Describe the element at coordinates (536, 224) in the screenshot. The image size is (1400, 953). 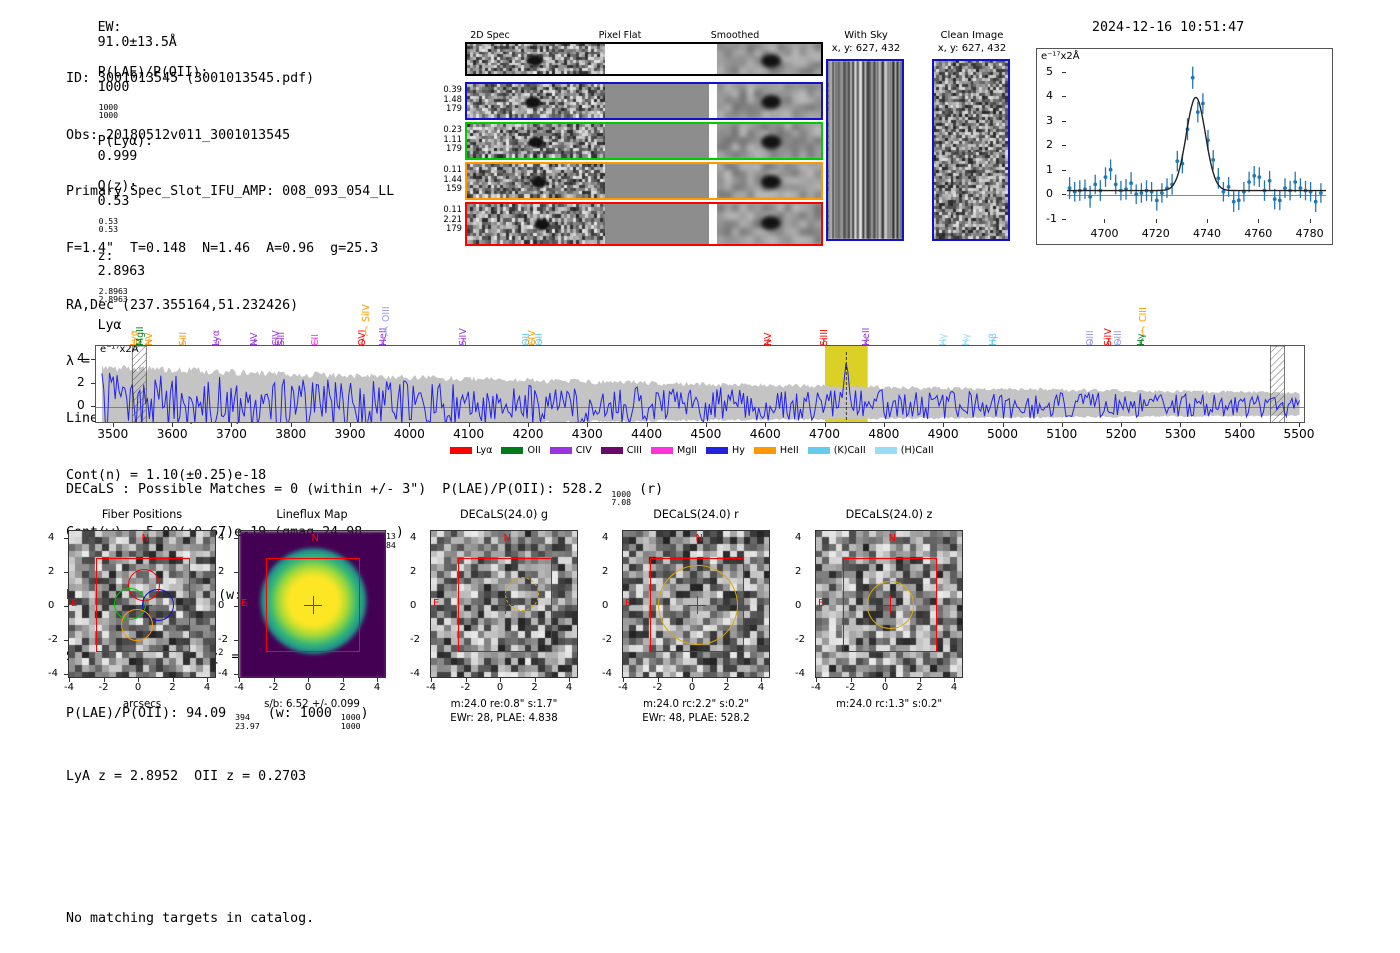
I see `cell-2dspec` at that location.